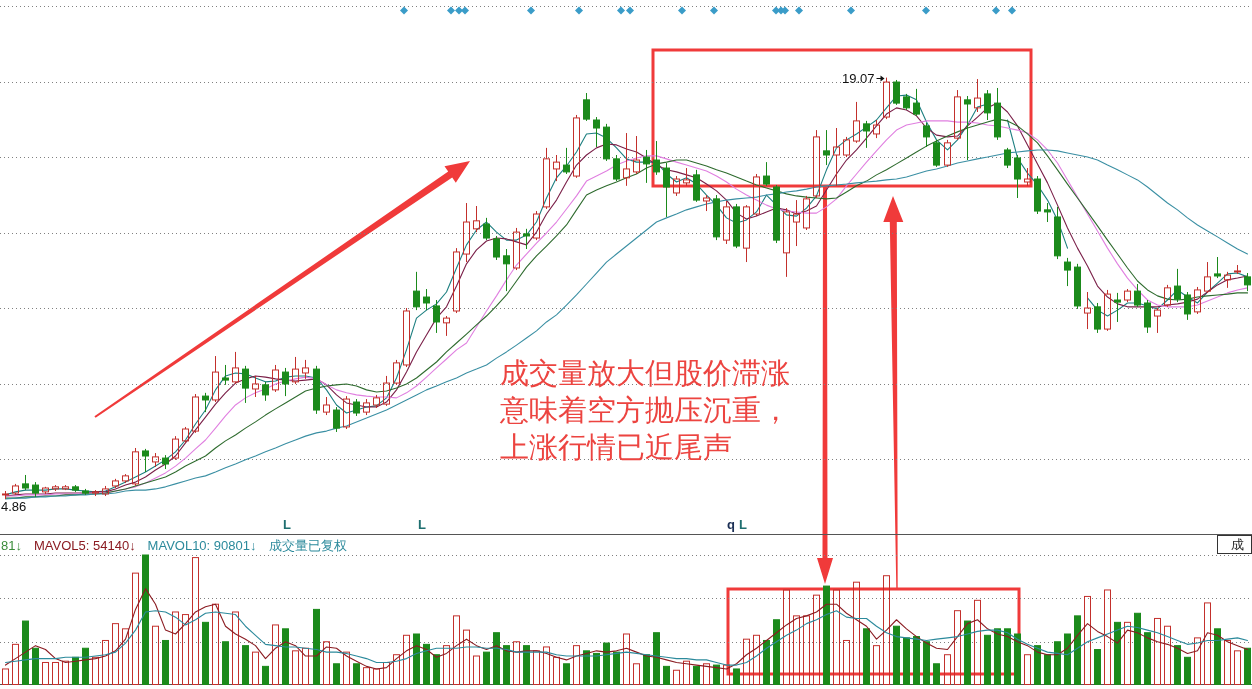 The image size is (1252, 689). What do you see at coordinates (307, 545) in the screenshot?
I see `text: 成交量已复权` at bounding box center [307, 545].